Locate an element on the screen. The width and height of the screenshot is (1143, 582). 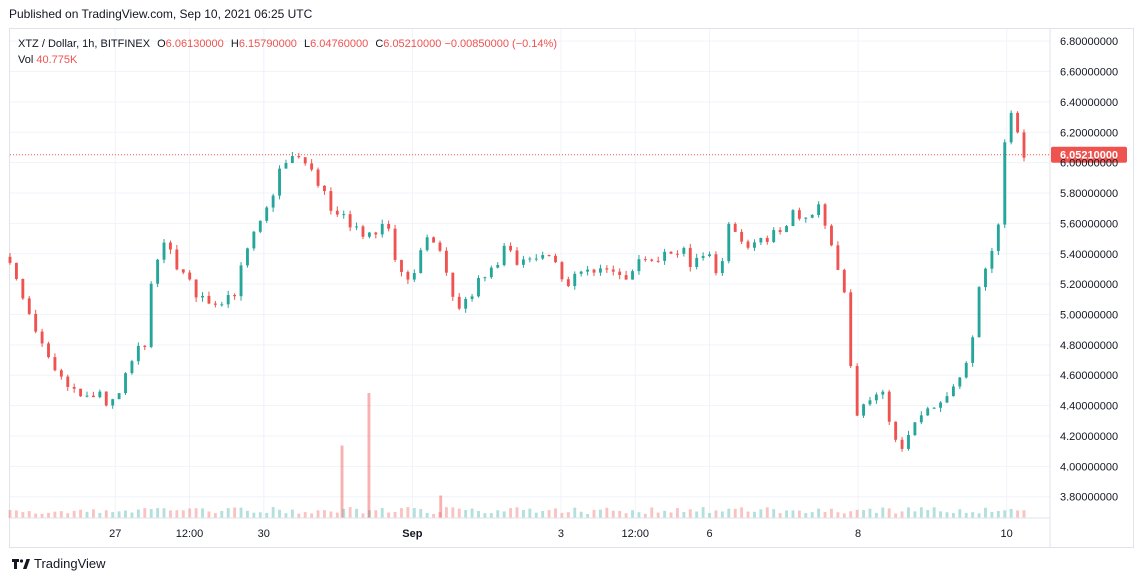
brand: TradingView is located at coordinates (59, 563).